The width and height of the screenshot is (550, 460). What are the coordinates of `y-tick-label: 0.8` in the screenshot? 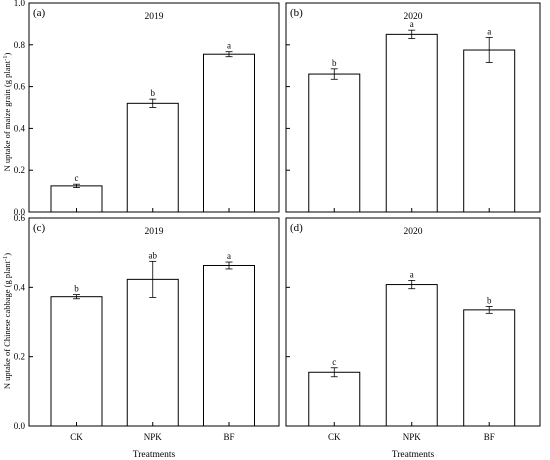 It's located at (20, 45).